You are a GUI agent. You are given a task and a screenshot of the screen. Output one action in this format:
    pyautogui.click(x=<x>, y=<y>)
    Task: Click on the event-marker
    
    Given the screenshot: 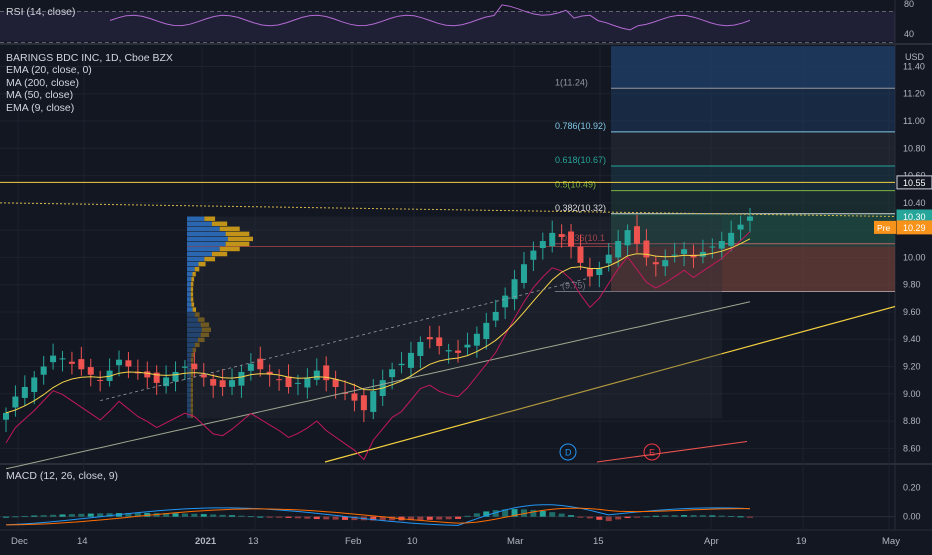 What is the action you would take?
    pyautogui.click(x=568, y=452)
    